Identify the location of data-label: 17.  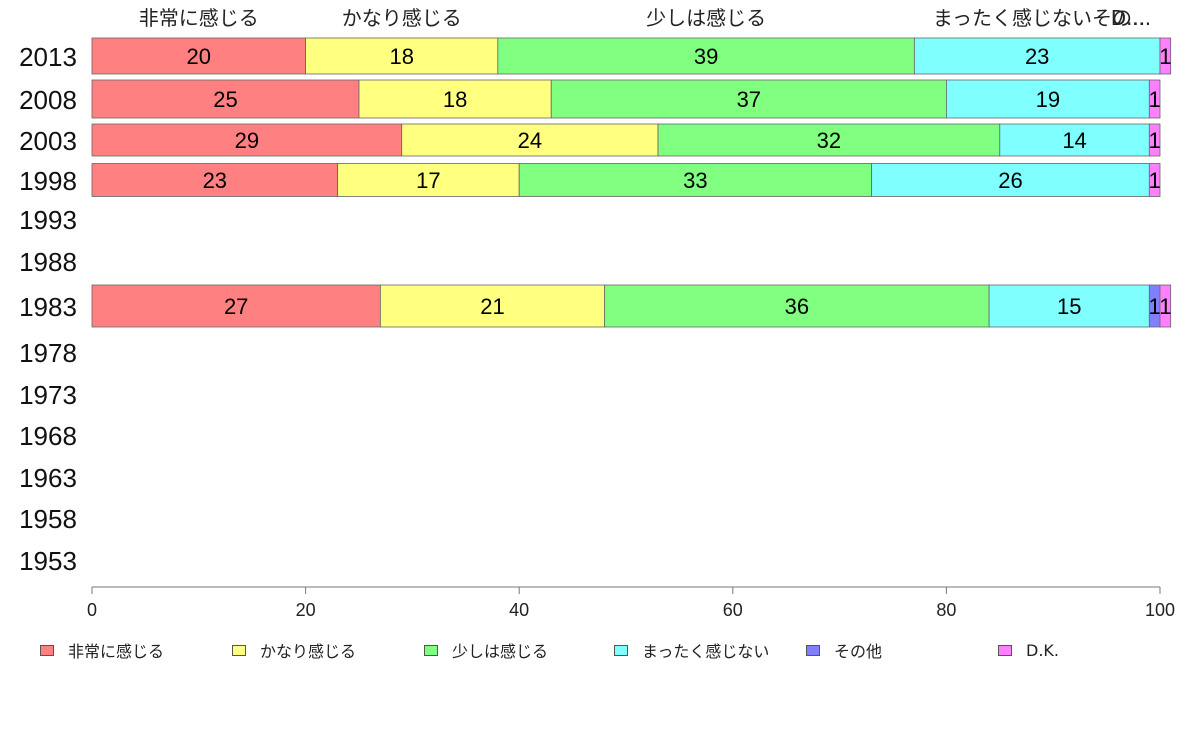
(428, 180).